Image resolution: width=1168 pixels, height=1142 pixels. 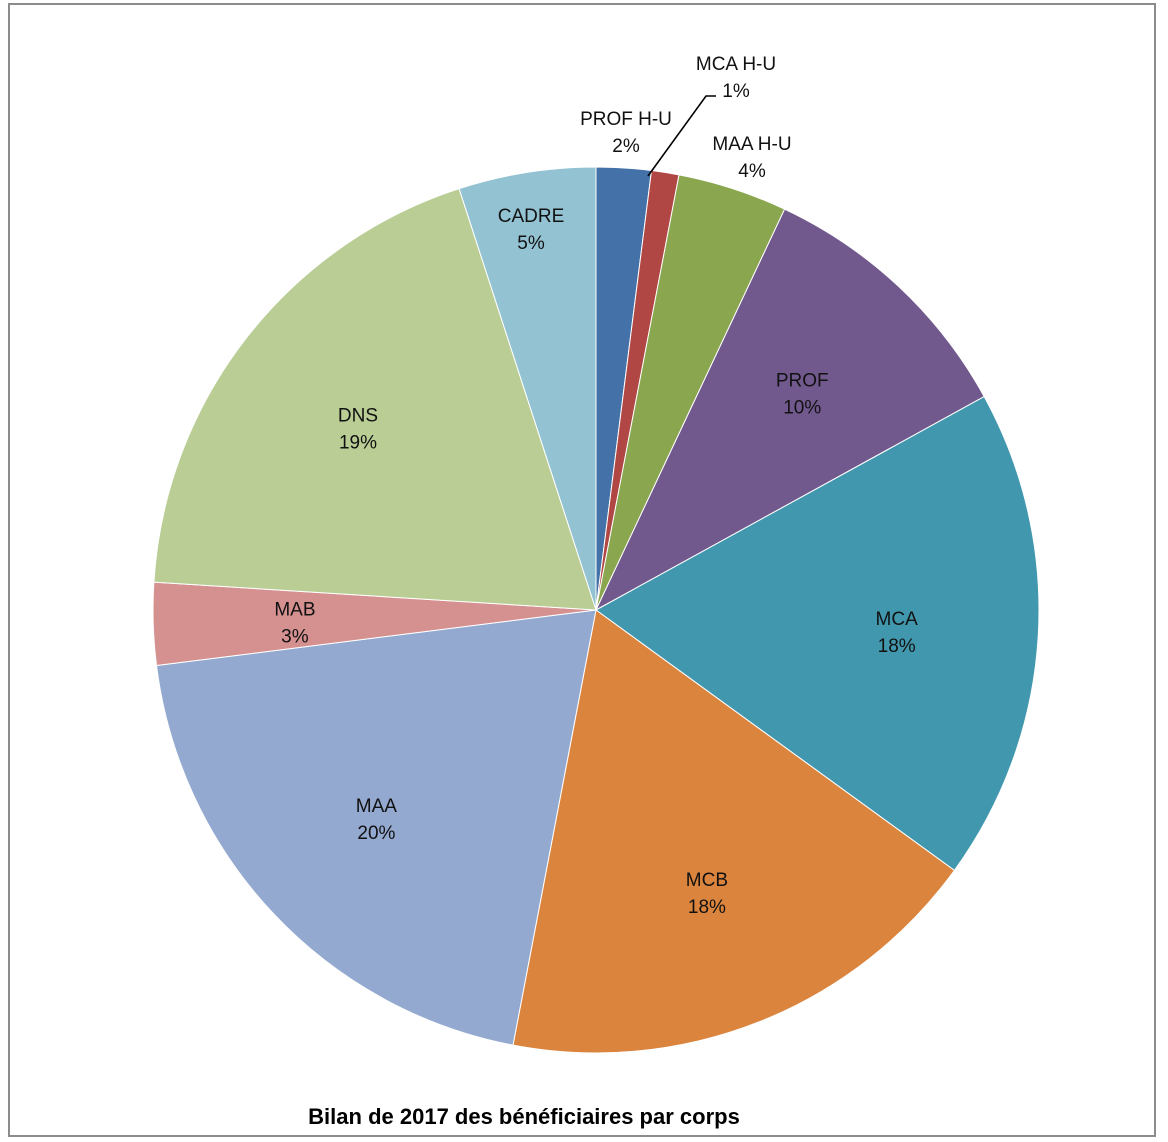 I want to click on slice-label-mca-h-u: MCA H-U, so click(x=736, y=64).